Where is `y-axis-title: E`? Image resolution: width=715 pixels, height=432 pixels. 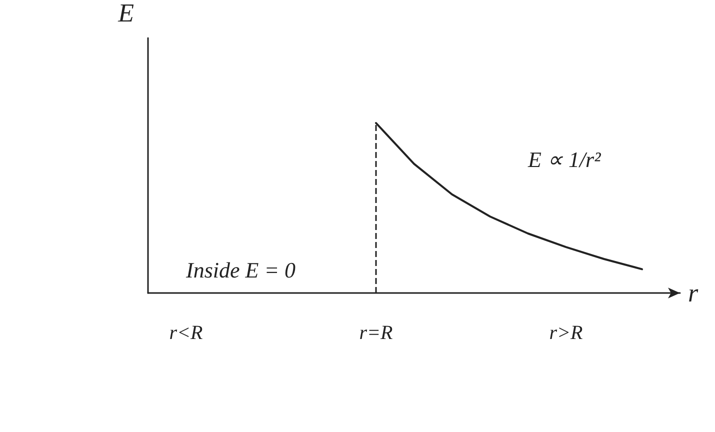 y-axis-title: E is located at coordinates (125, 14).